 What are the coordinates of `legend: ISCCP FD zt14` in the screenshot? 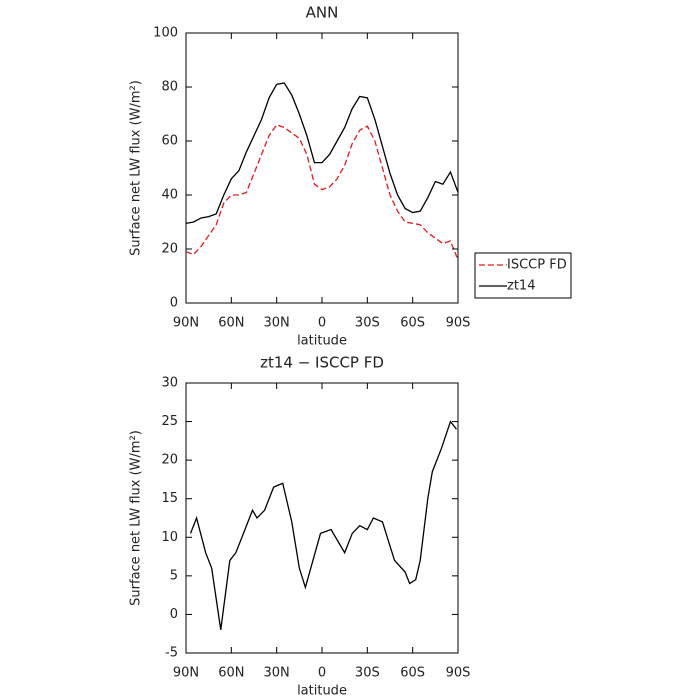 It's located at (523, 275).